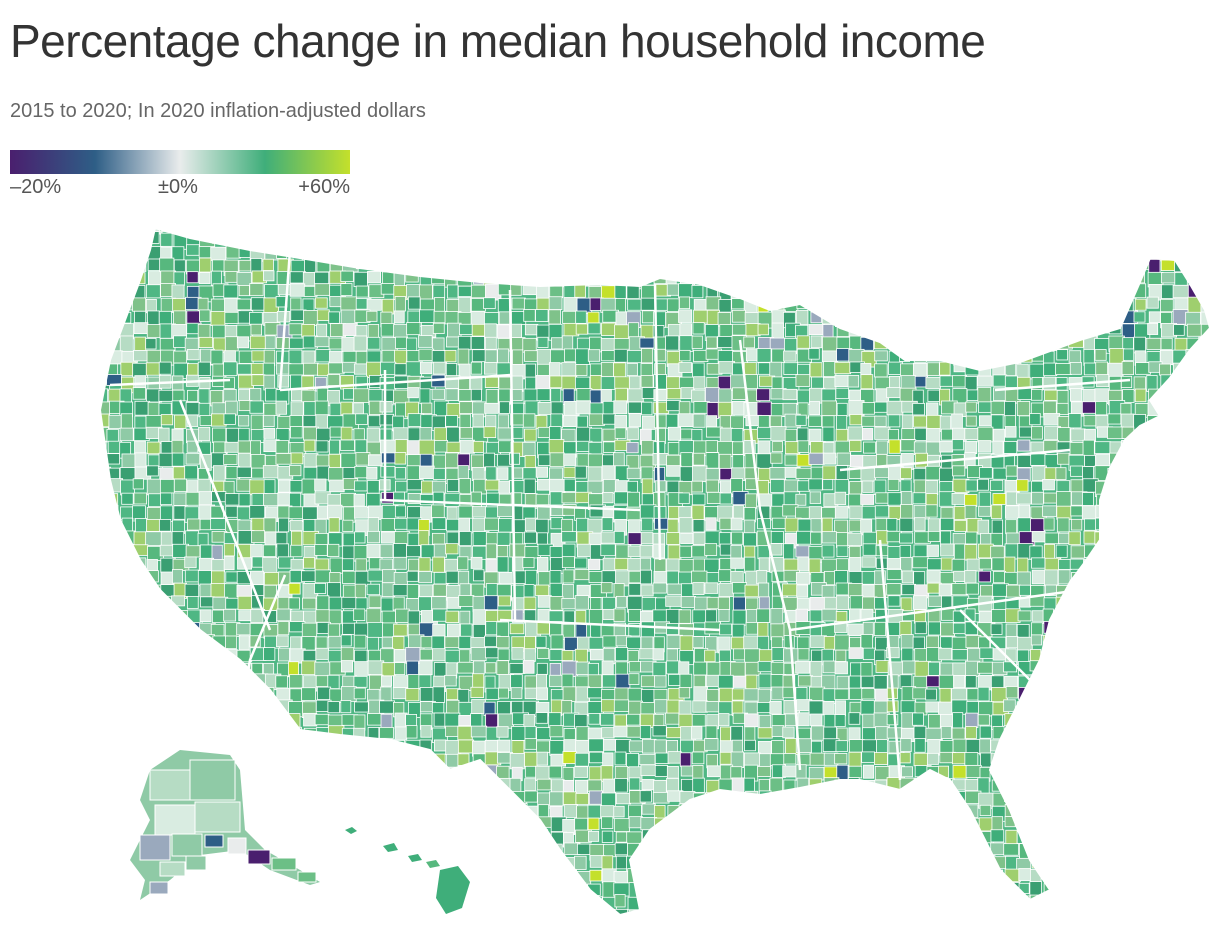  Describe the element at coordinates (324, 187) in the screenshot. I see `legend-max-label: +60%` at that location.